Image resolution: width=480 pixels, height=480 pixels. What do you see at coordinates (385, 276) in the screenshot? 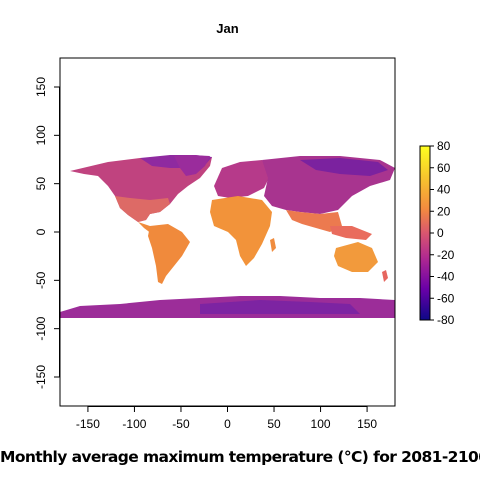
I see `new-zealand` at bounding box center [385, 276].